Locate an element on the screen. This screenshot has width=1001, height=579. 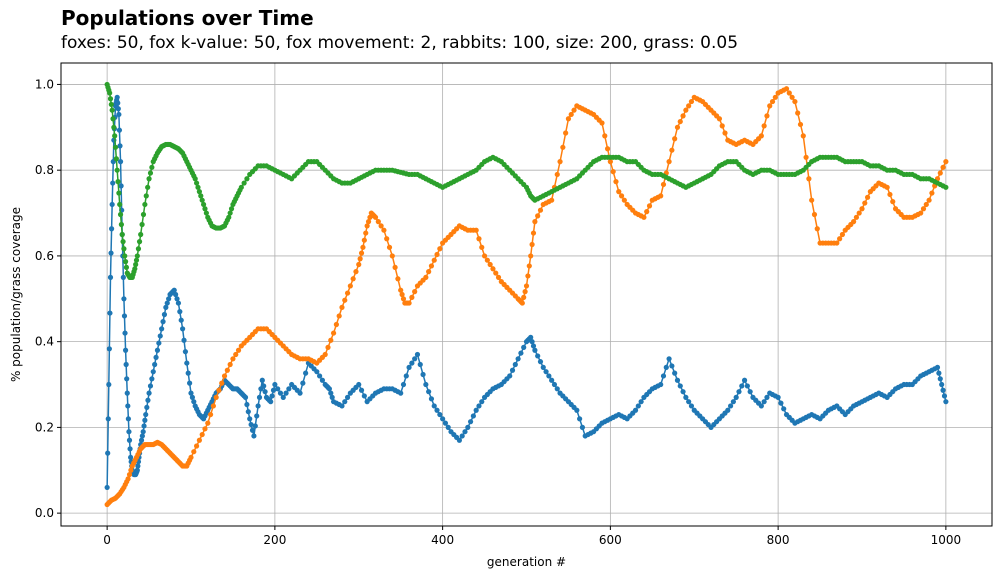
y-tick-label: 0.4 is located at coordinates (44, 342).